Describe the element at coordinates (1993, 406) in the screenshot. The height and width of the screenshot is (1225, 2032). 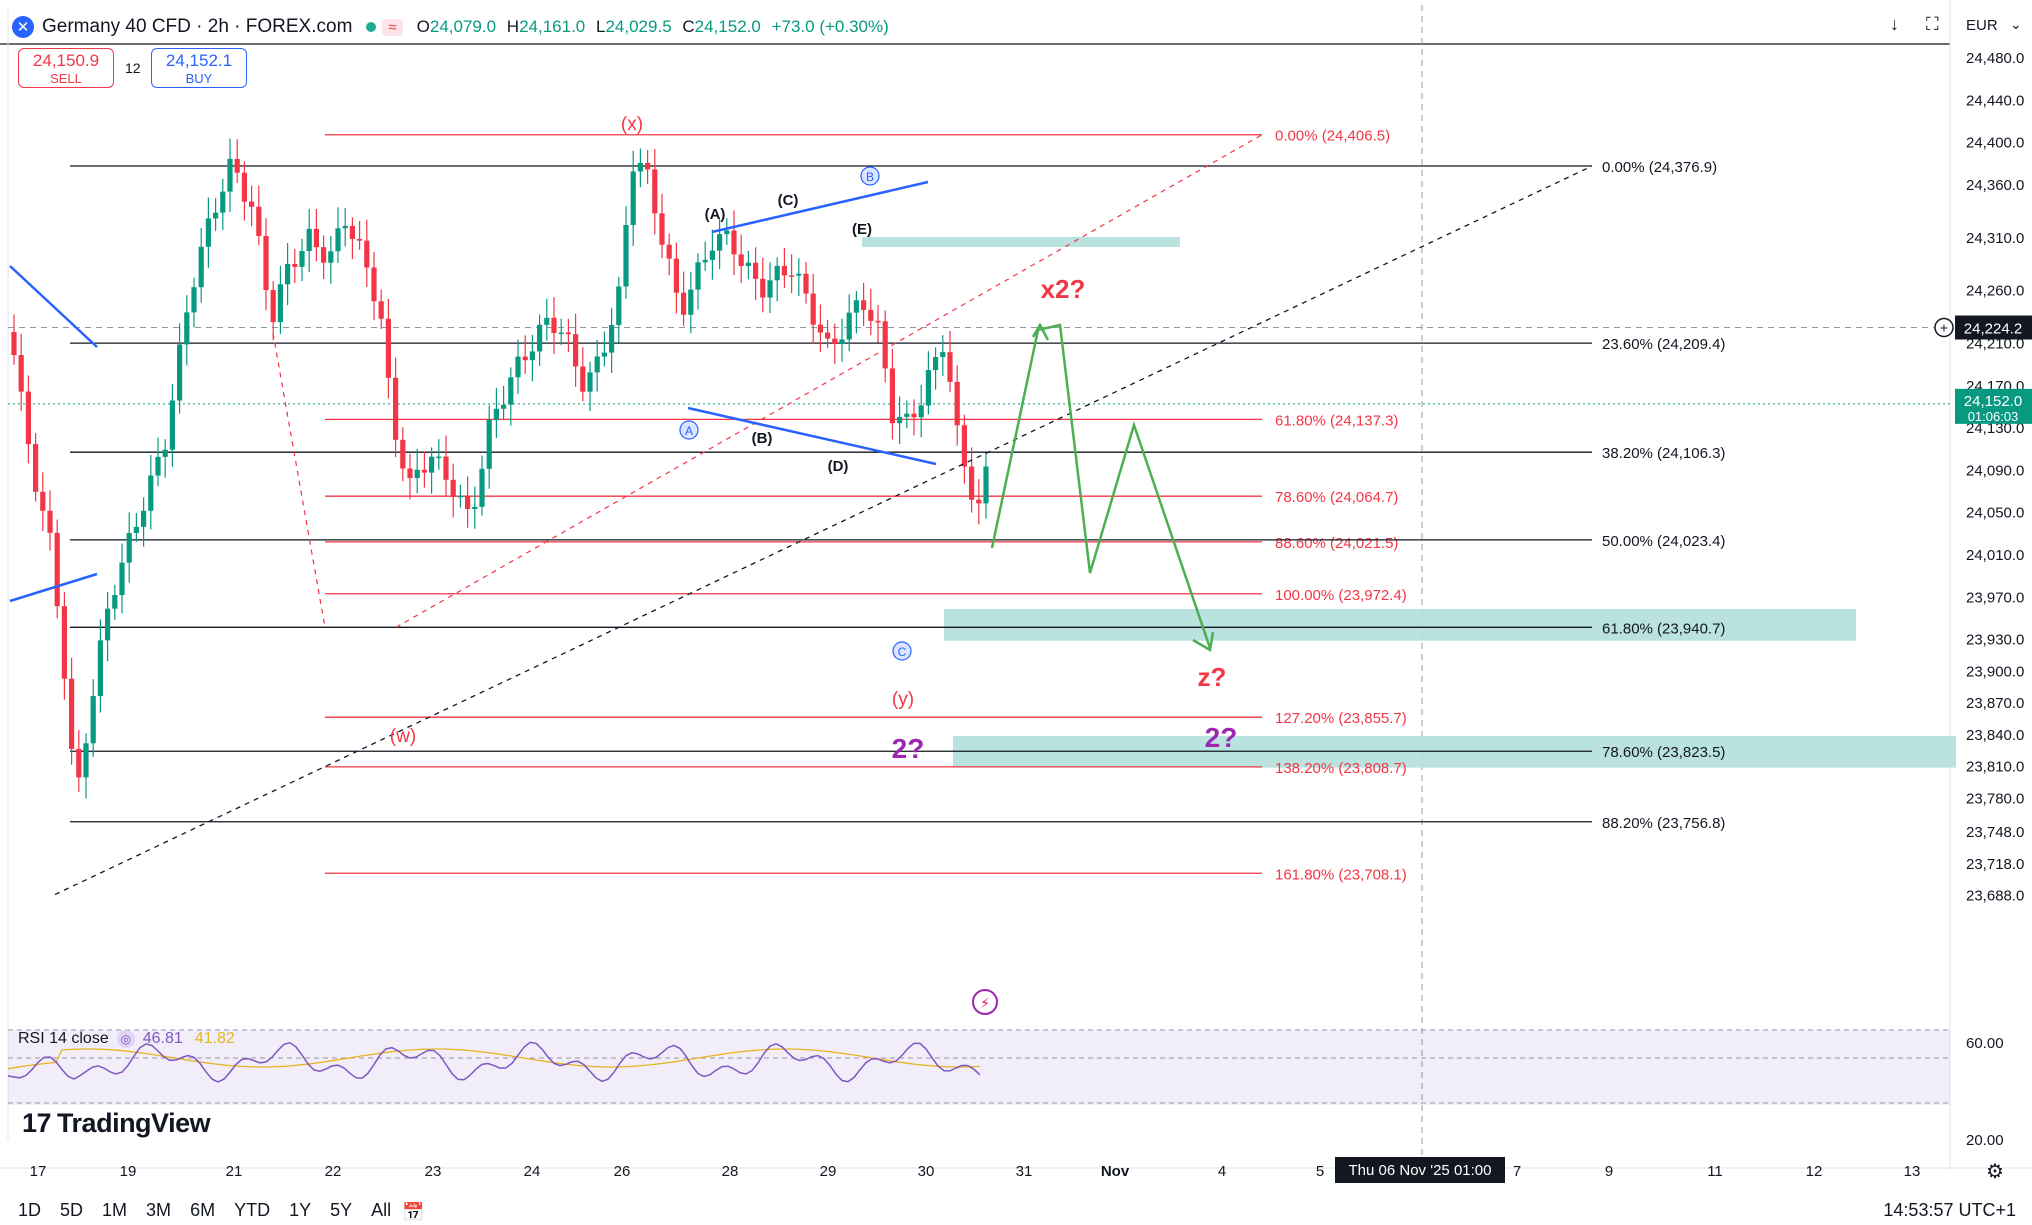
I see `current-price-tag` at that location.